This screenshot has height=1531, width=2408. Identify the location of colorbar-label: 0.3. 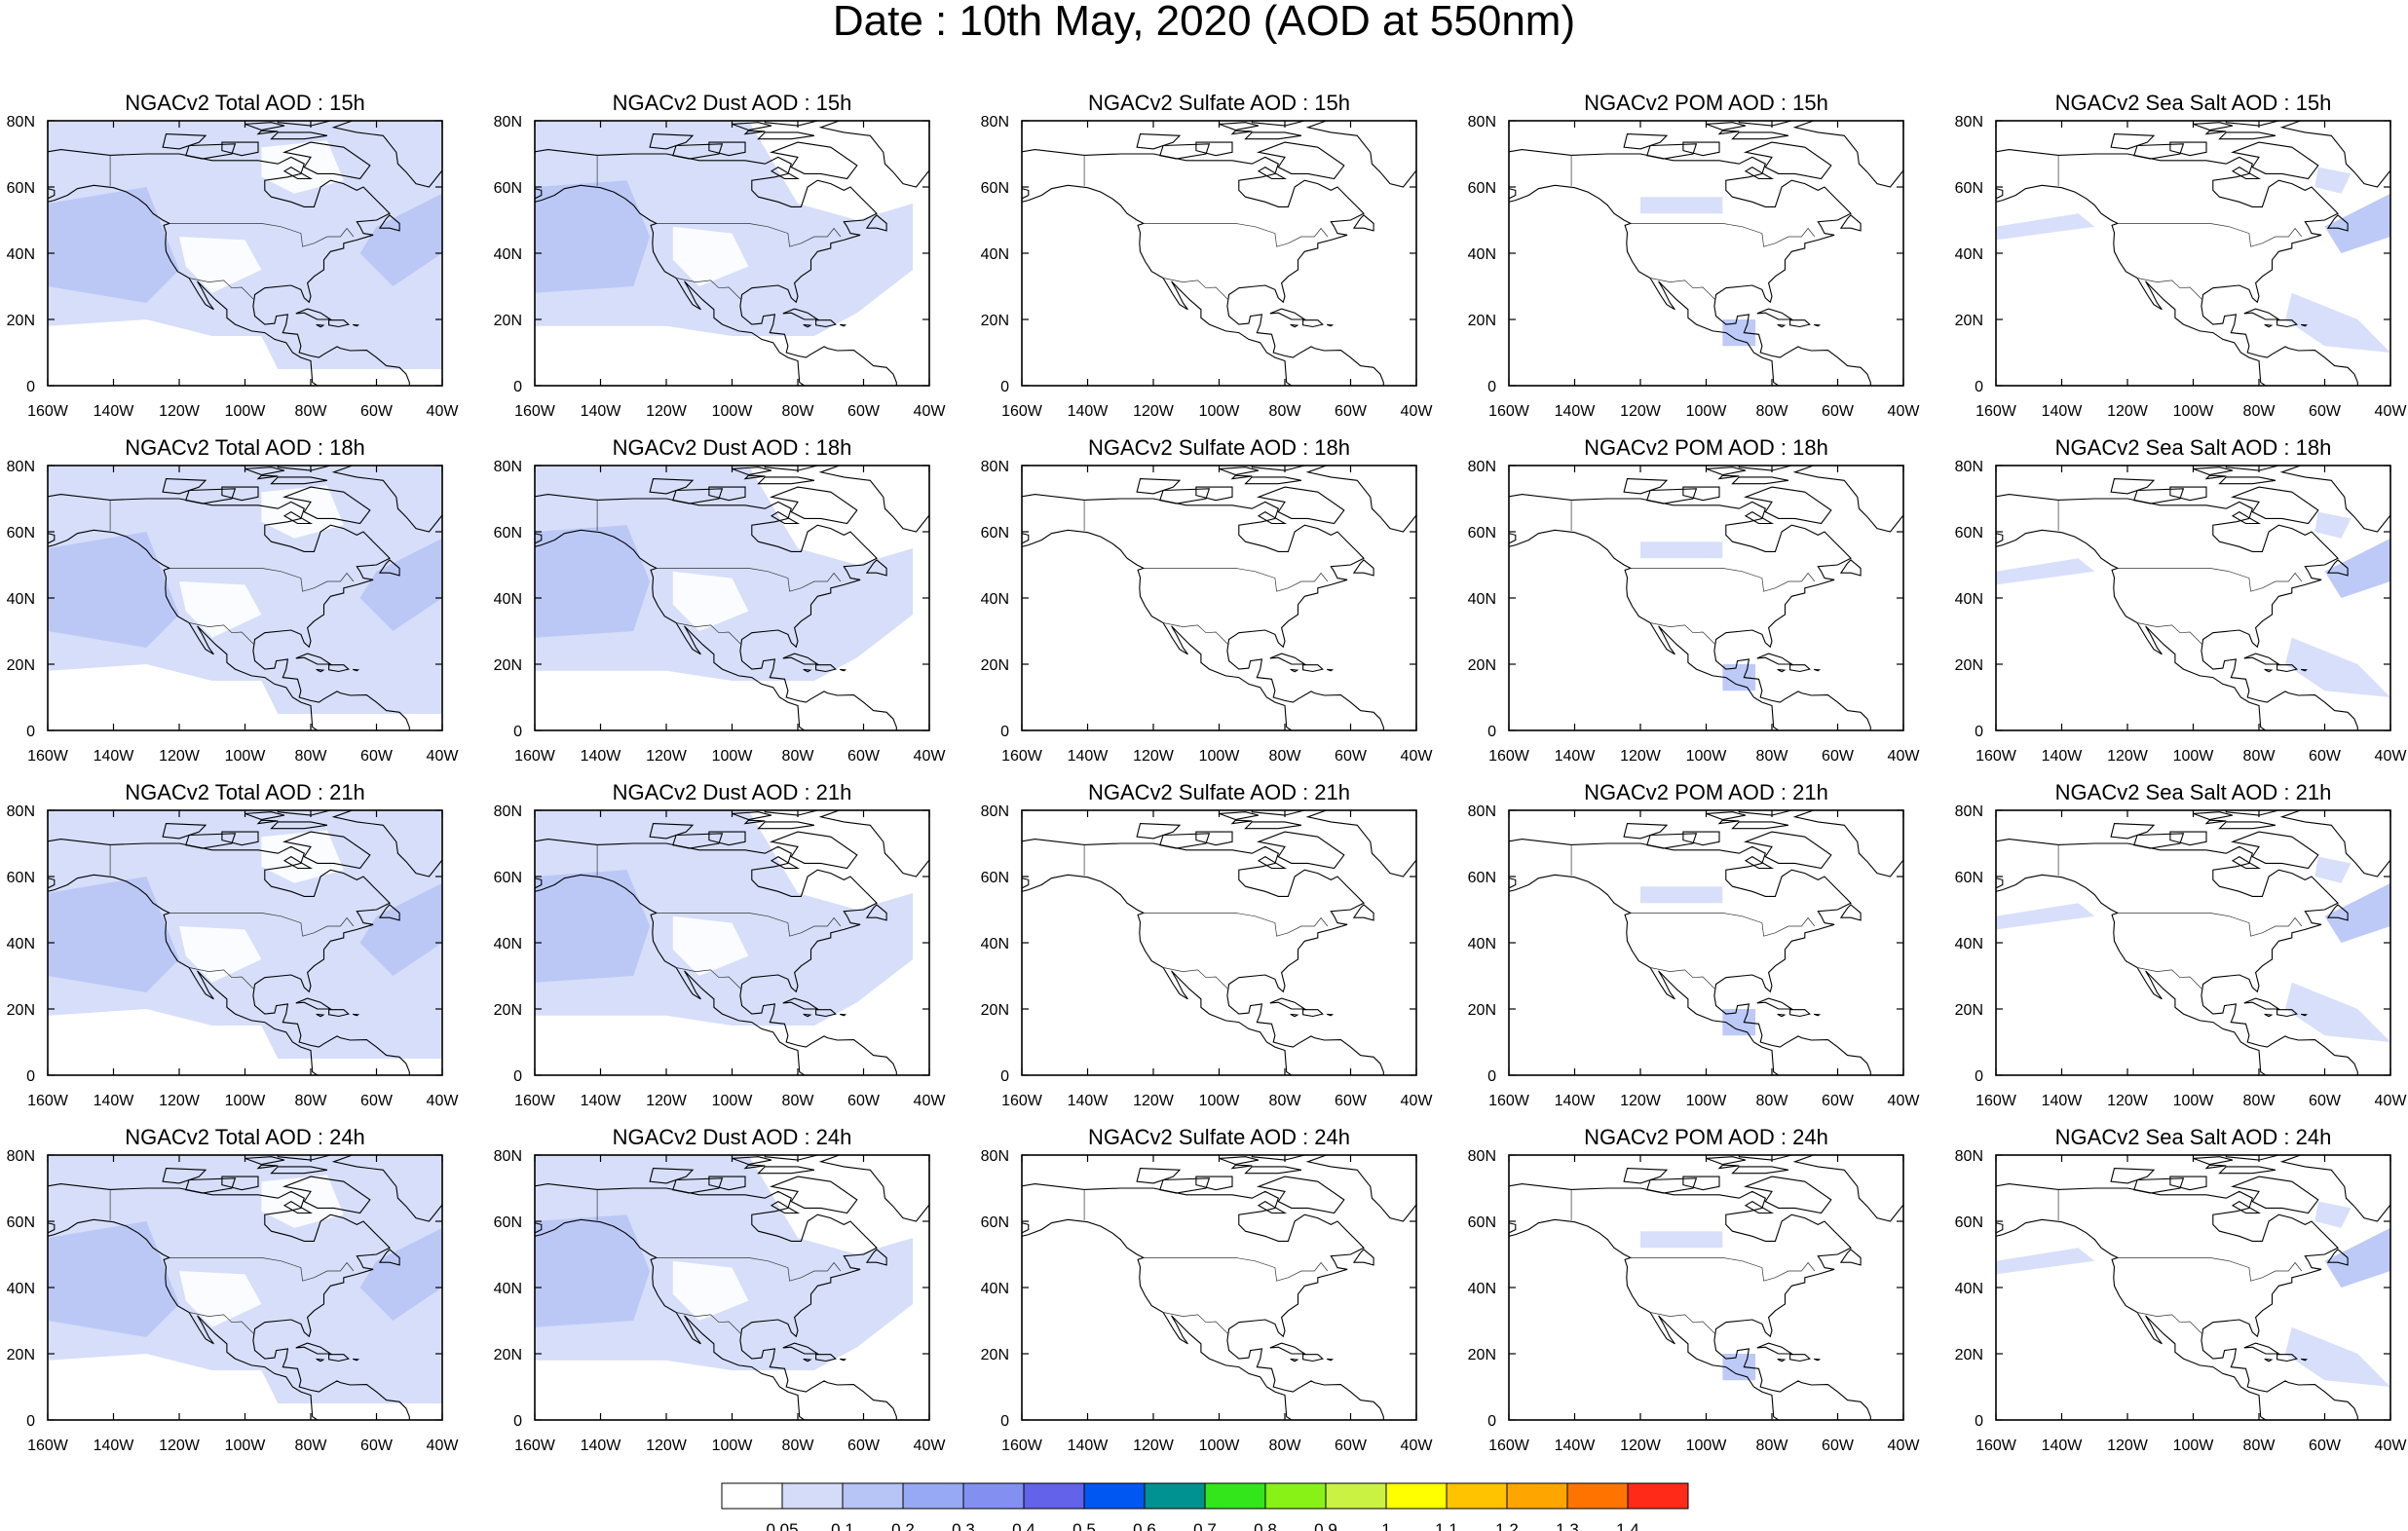
(963, 1525).